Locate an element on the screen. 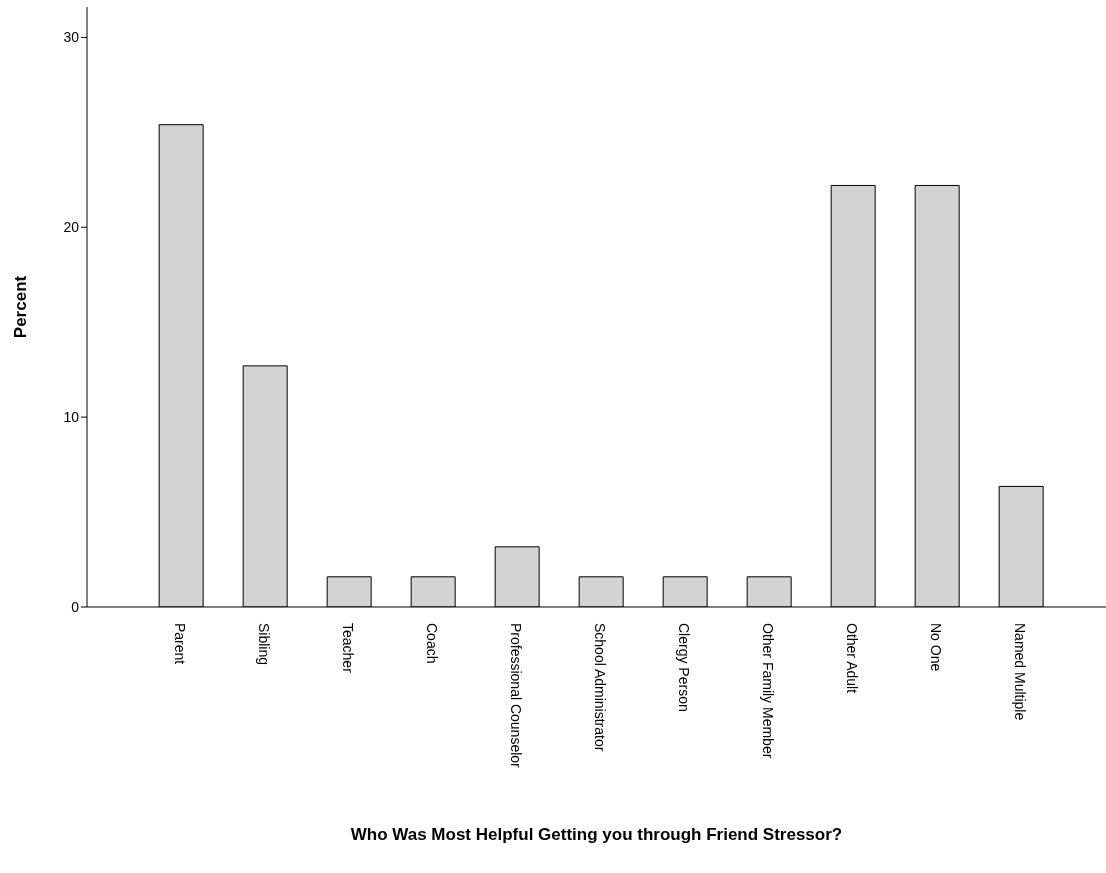 This screenshot has width=1106, height=873. x-tick-label: Teacher is located at coordinates (348, 648).